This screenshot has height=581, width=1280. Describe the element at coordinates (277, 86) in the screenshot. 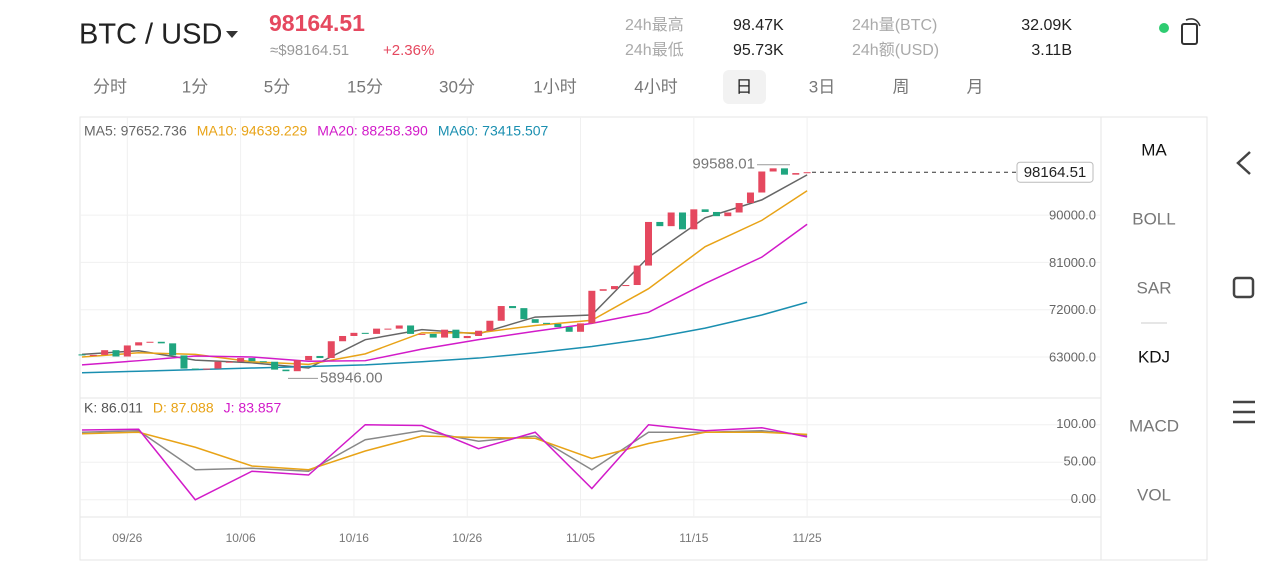

I see `timeframe-tab: 5分` at that location.